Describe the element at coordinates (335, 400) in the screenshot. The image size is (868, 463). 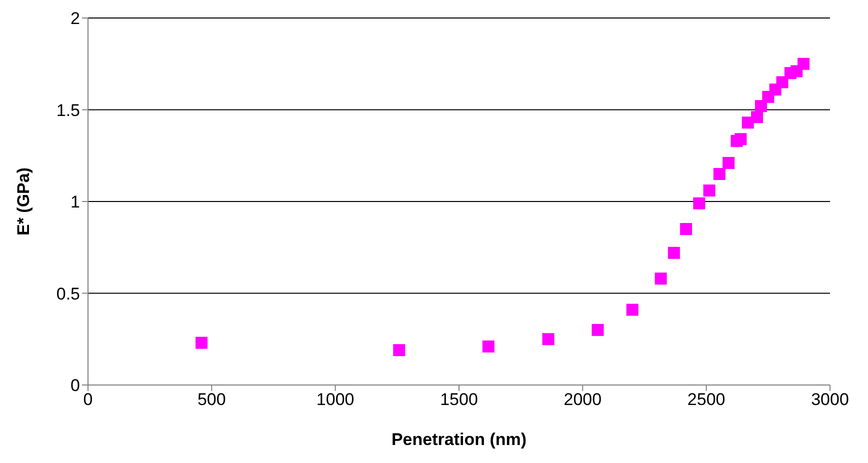
I see `x-tick-label: 1000` at that location.